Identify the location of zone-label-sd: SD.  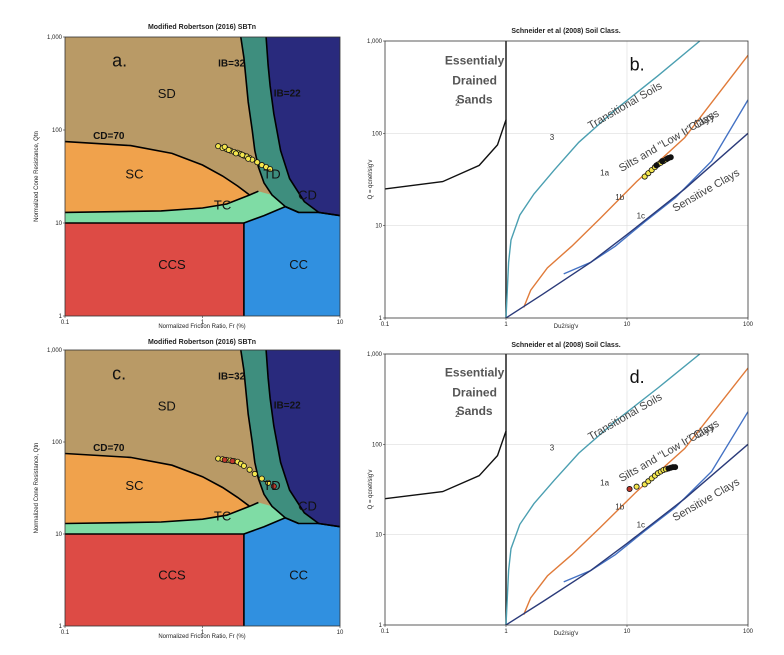
(167, 405).